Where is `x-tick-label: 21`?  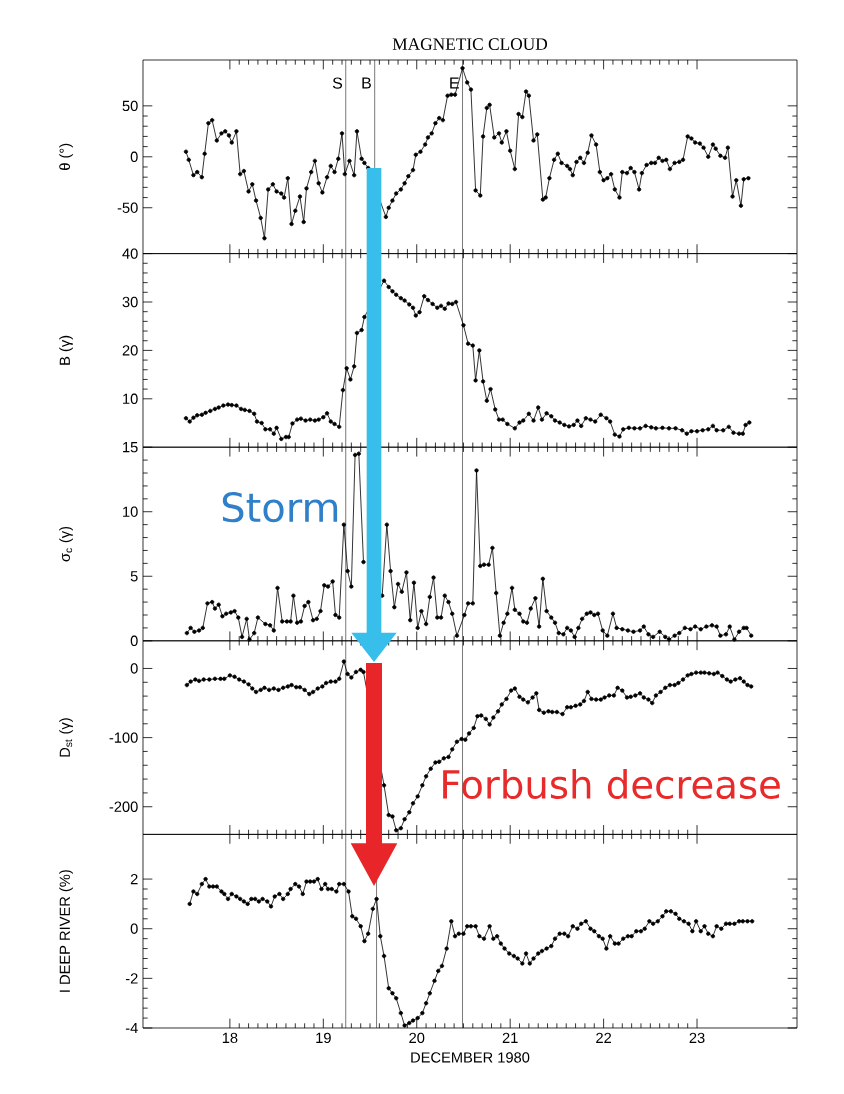
x-tick-label: 21 is located at coordinates (510, 1037).